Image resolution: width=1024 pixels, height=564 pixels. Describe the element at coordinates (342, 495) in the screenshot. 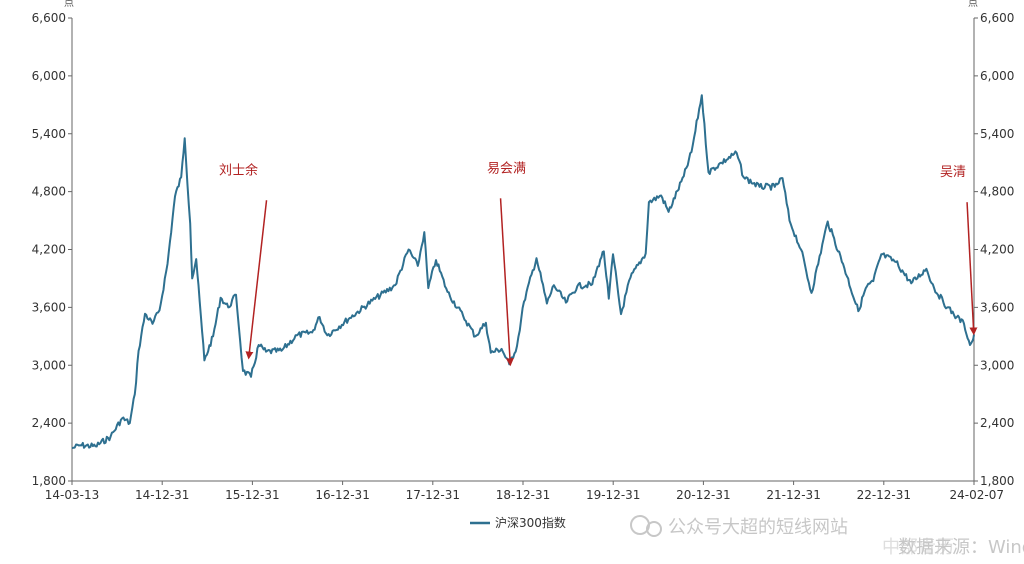

I see `x-tick-label: 16-12-31` at that location.